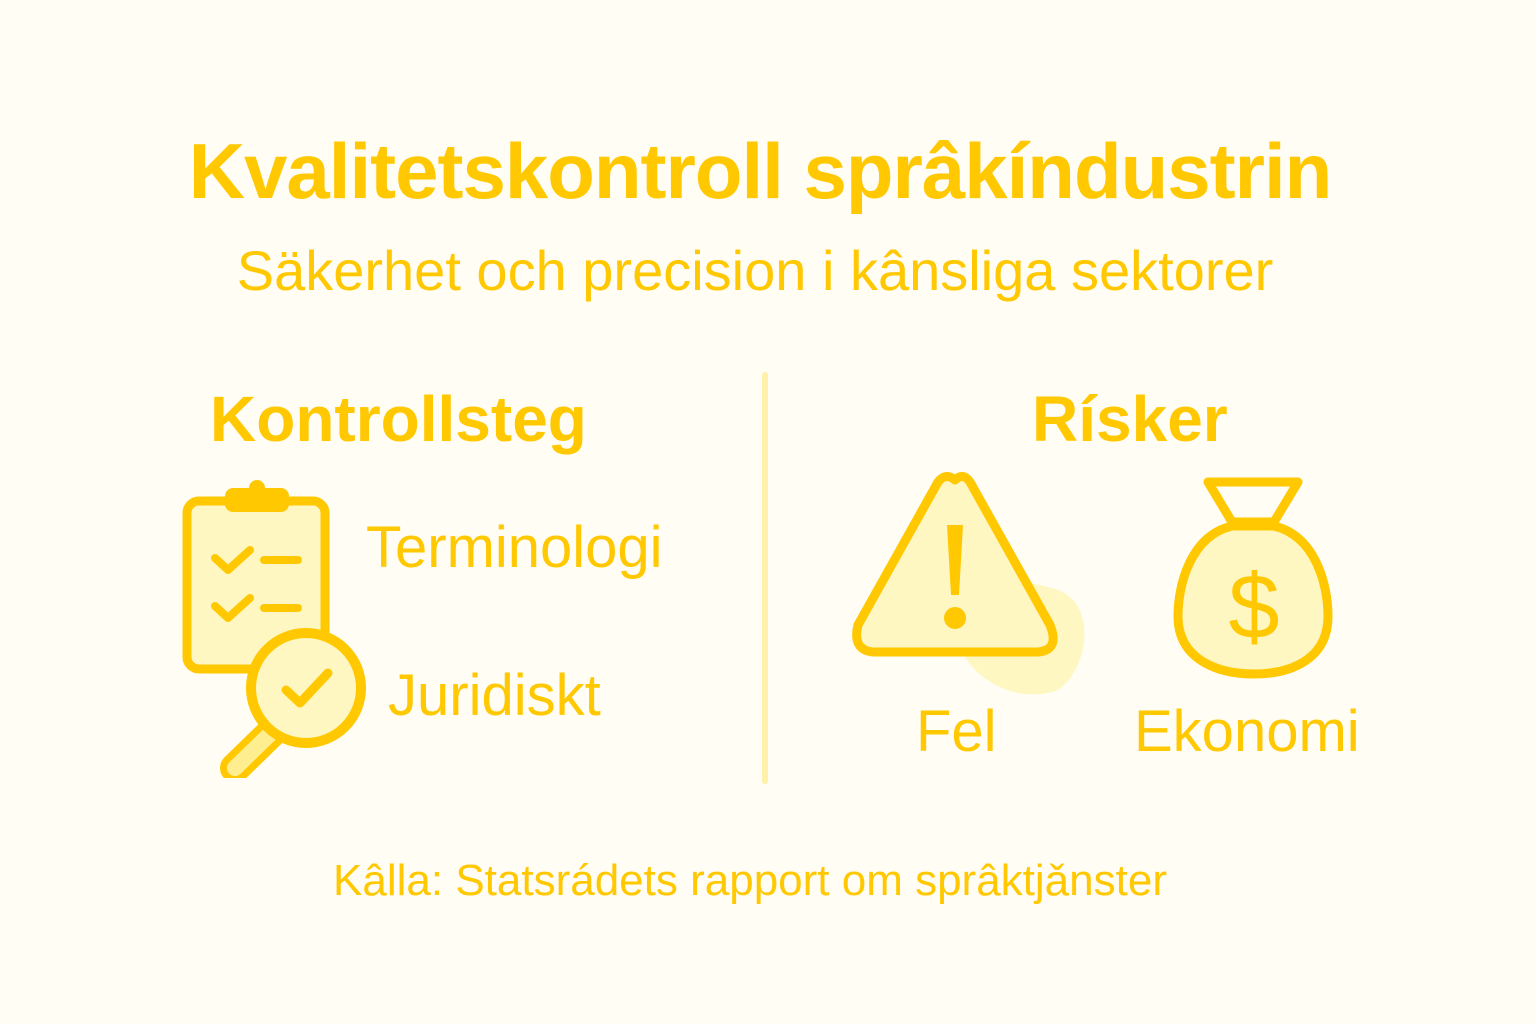 This screenshot has height=1024, width=1536. I want to click on item-terminologi: Terminologi, so click(514, 547).